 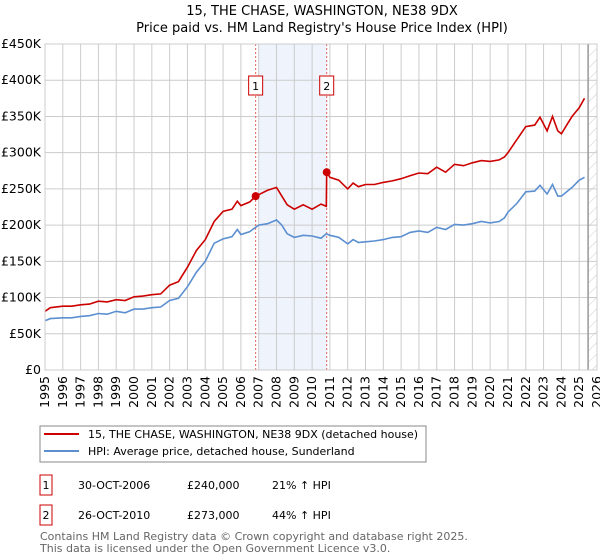 I want to click on x-tick-label: 2013, so click(x=365, y=392).